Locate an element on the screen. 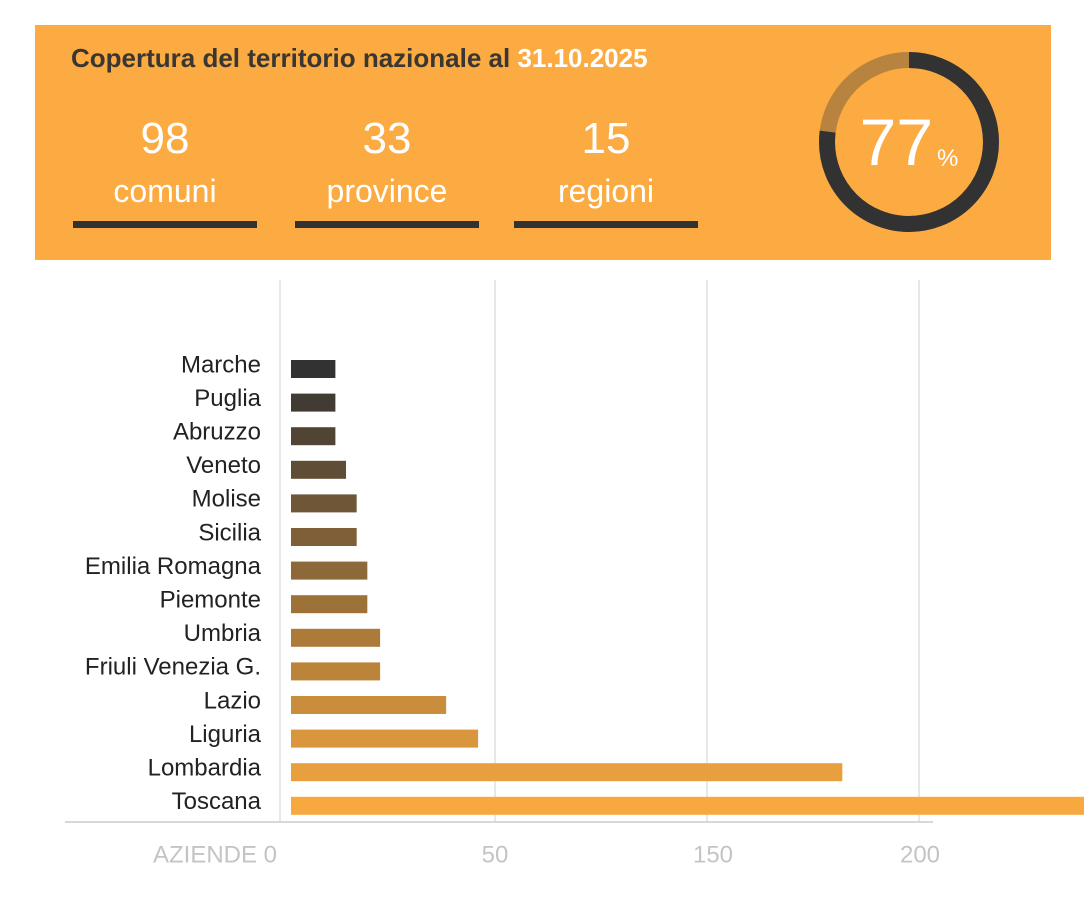 Image resolution: width=1084 pixels, height=900 pixels. stat-regioni-underline is located at coordinates (606, 224).